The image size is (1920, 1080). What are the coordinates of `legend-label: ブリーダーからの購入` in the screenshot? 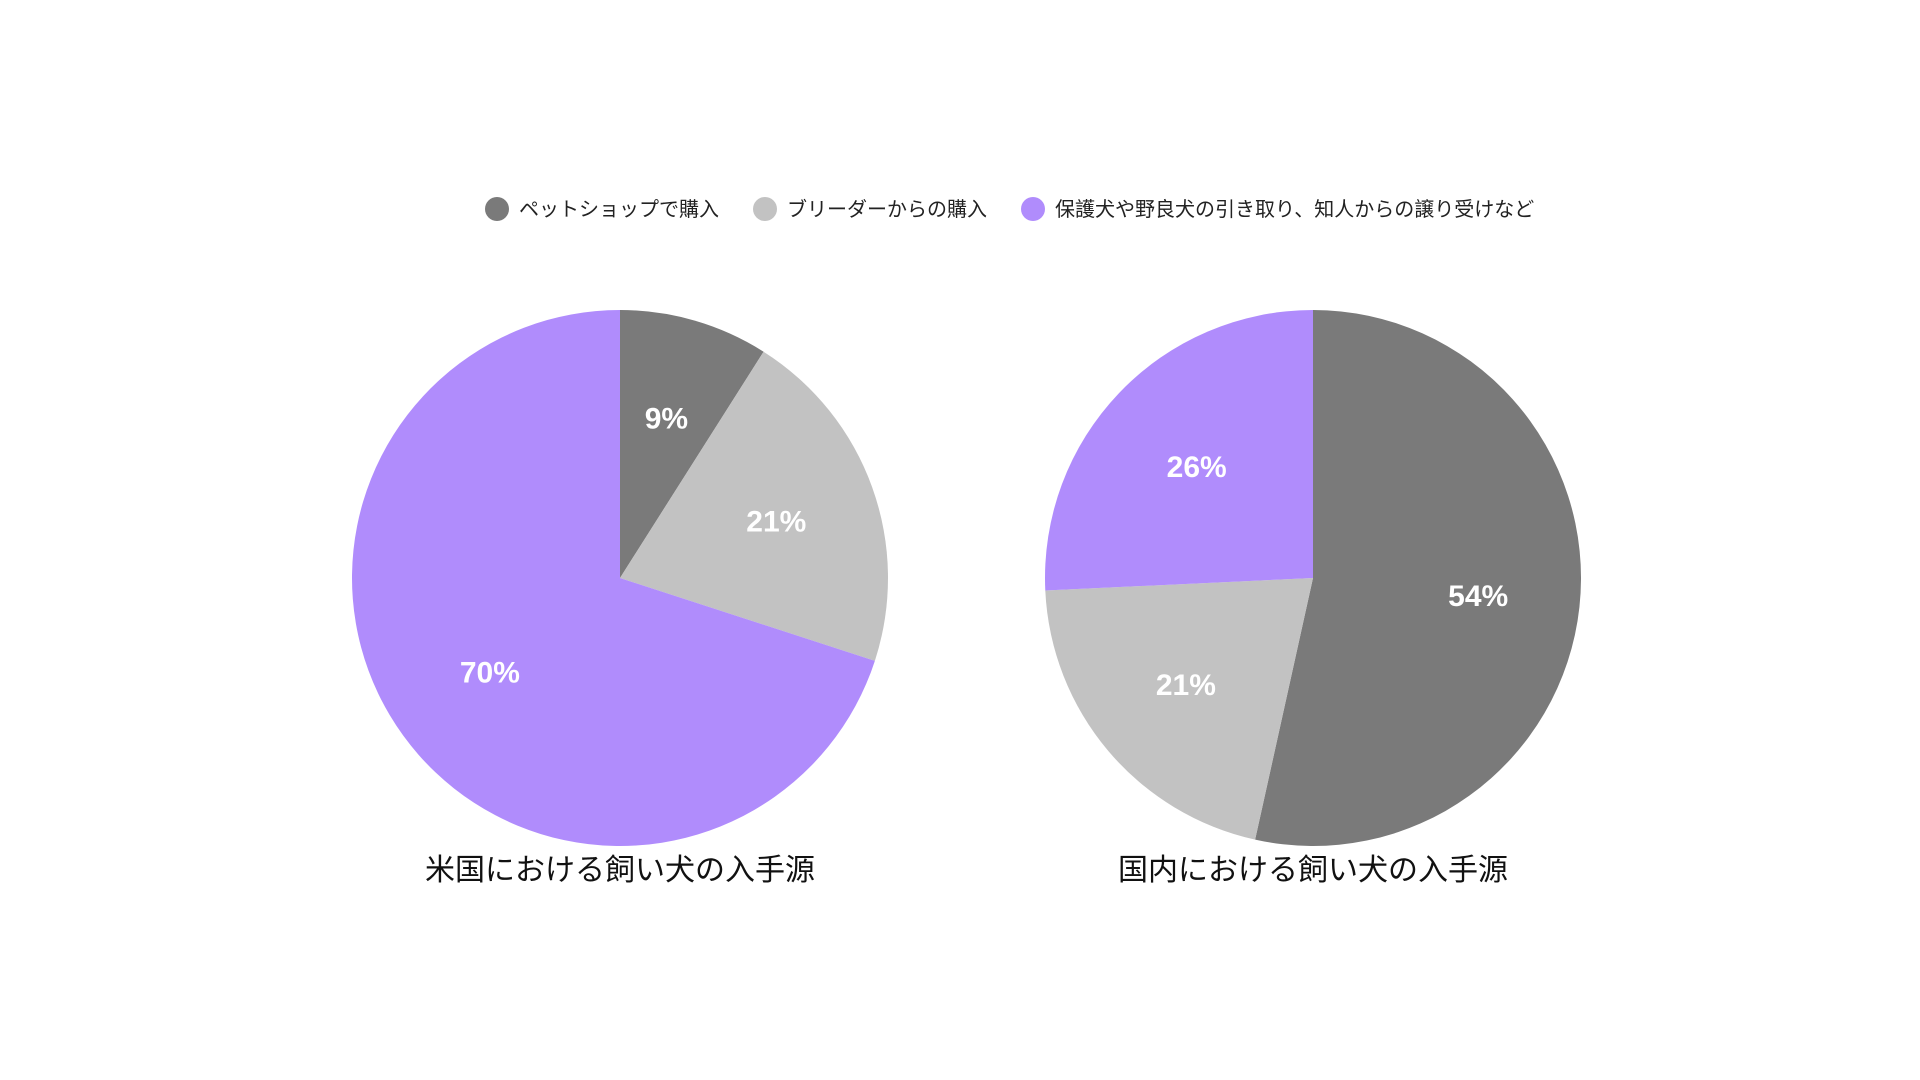 It's located at (887, 209).